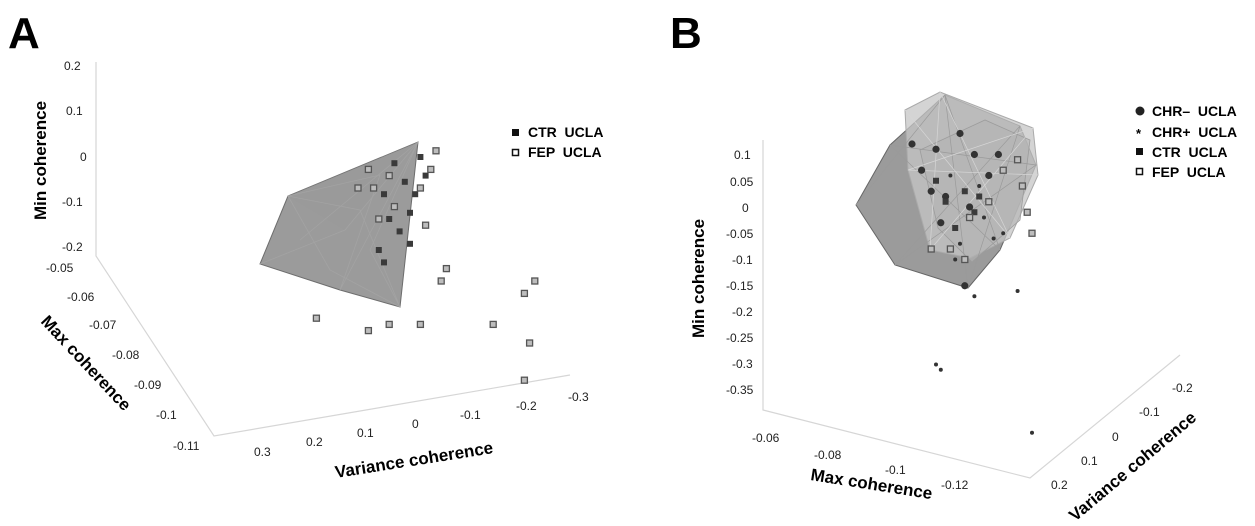 Image resolution: width=1255 pixels, height=526 pixels. I want to click on panel-a-x-tick: 0, so click(415, 424).